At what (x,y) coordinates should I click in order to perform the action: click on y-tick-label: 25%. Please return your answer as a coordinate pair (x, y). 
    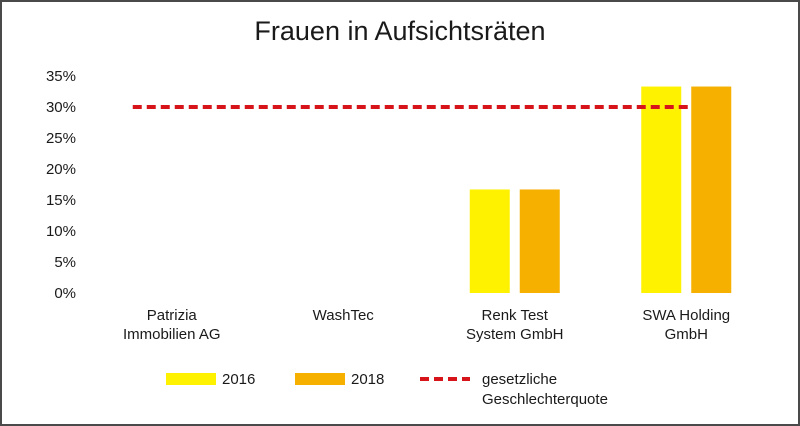
    Looking at the image, I should click on (61, 138).